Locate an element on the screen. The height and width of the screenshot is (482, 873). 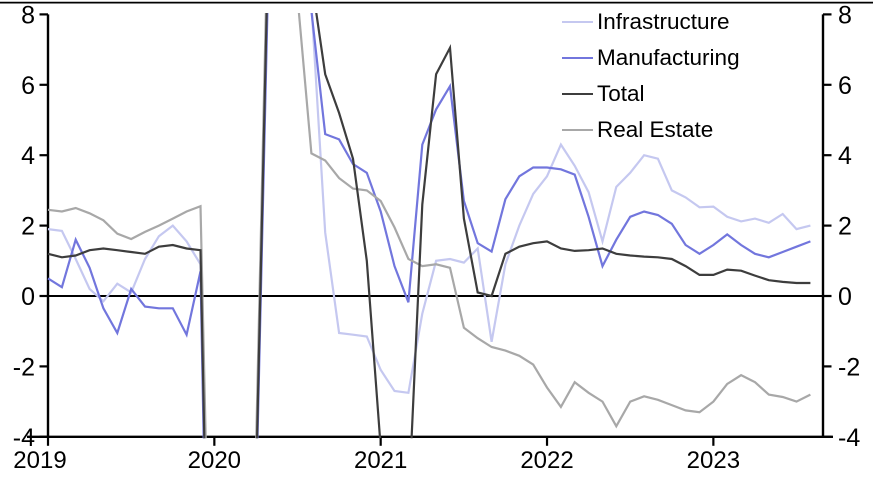
legend-item-manufacturing: Manufacturing is located at coordinates (712, 58).